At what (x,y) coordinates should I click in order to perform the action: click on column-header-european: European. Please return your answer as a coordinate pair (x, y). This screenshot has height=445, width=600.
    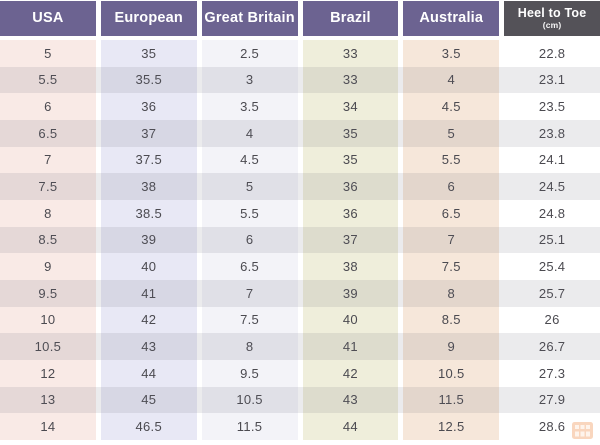
    Looking at the image, I should click on (148, 18).